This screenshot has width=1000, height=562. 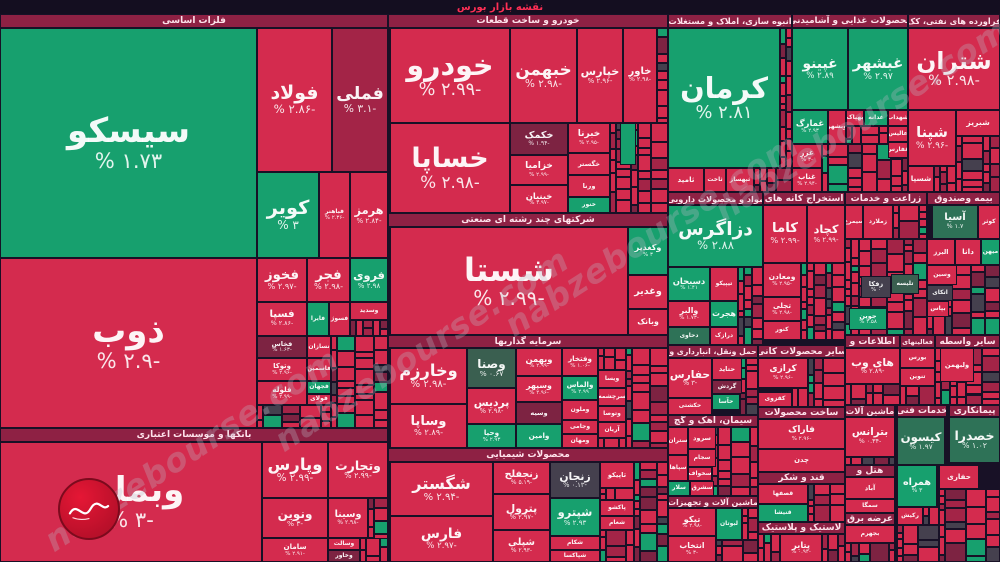 I want to click on treemap-tile: خبهمن -۲.۹۸ %, so click(x=543, y=75).